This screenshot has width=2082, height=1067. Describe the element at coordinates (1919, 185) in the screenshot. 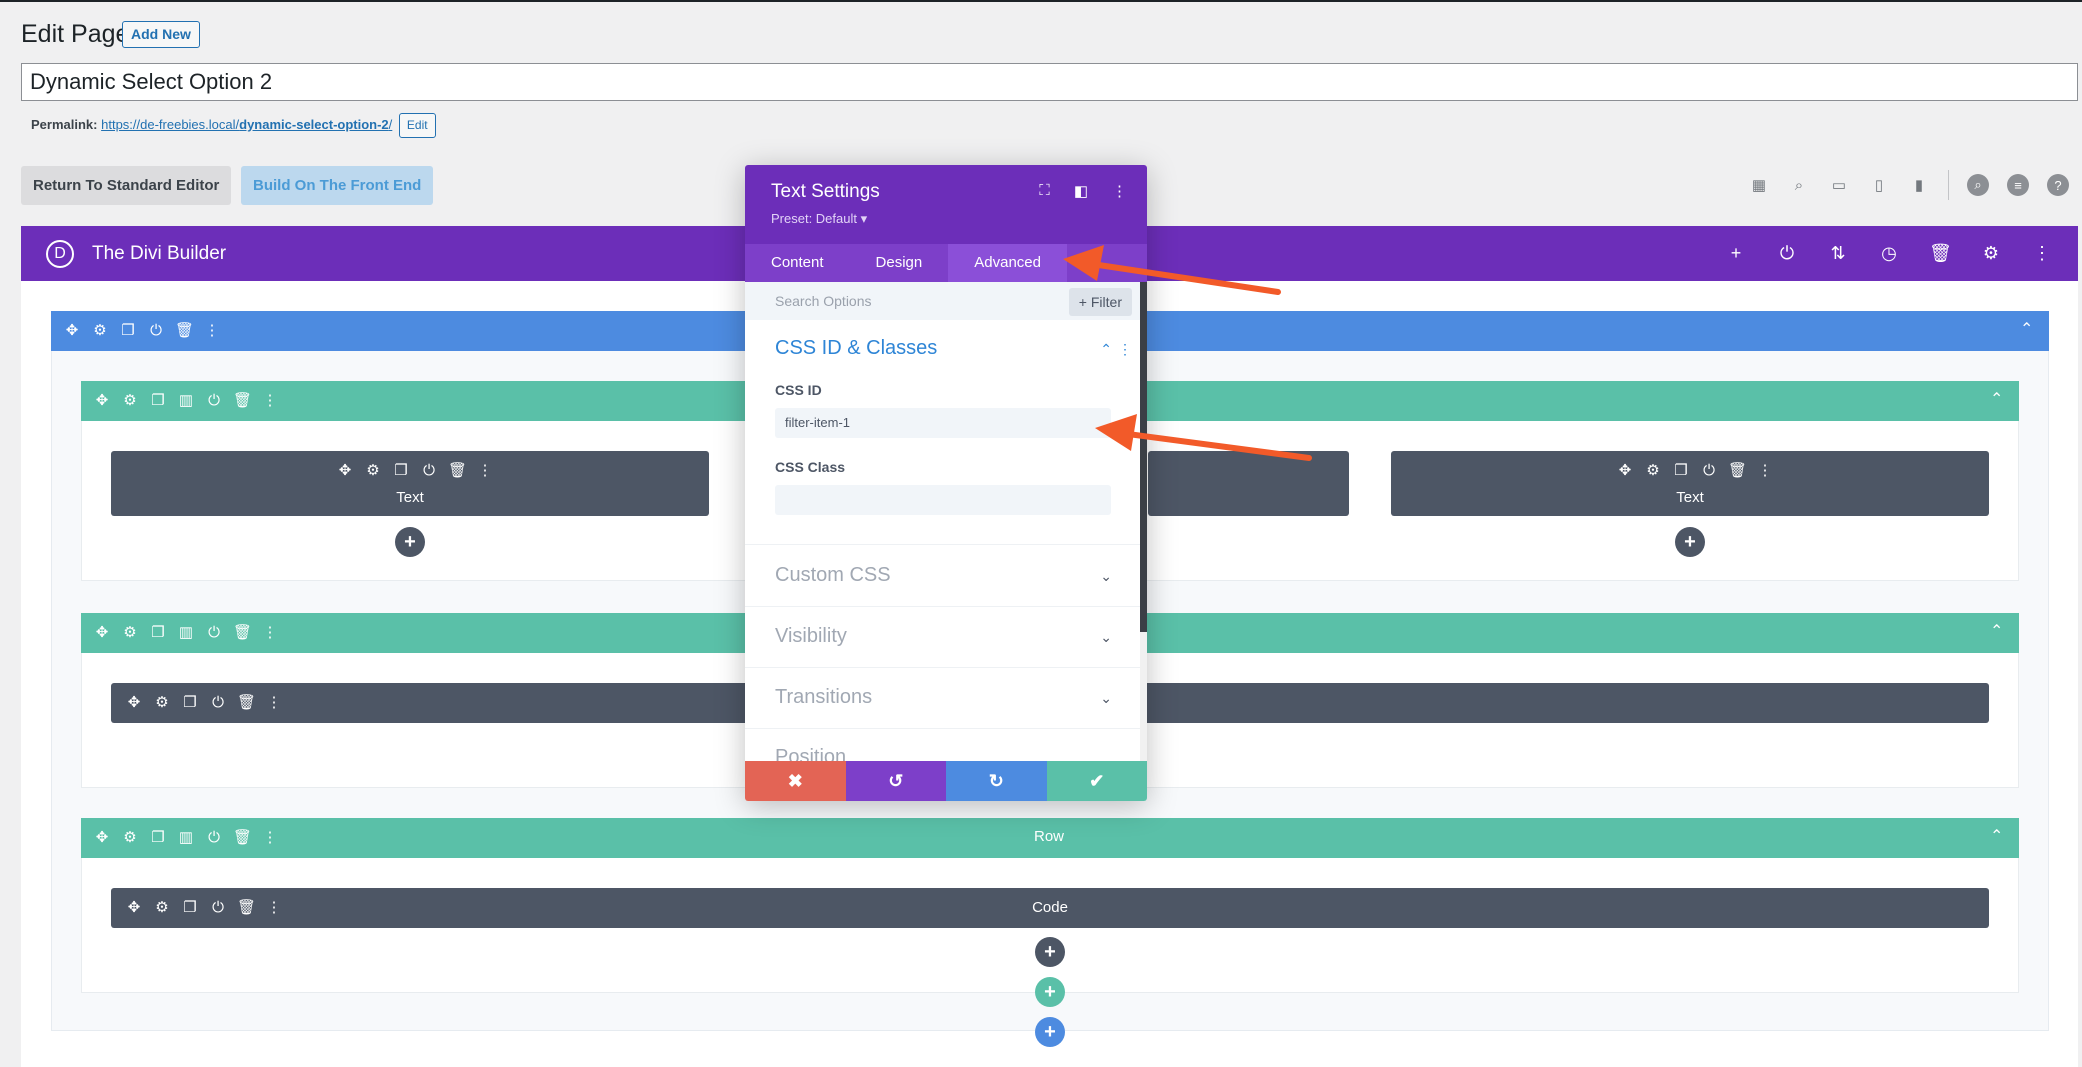

I see `phone-icon: ▮` at that location.